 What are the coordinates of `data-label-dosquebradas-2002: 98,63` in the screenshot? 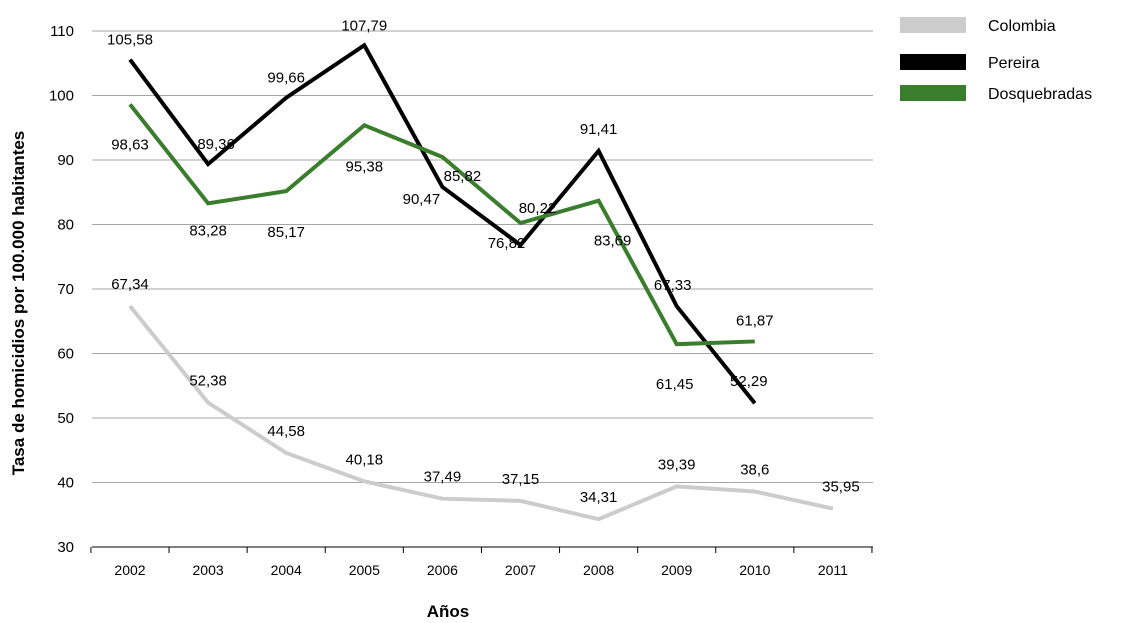 It's located at (130, 144).